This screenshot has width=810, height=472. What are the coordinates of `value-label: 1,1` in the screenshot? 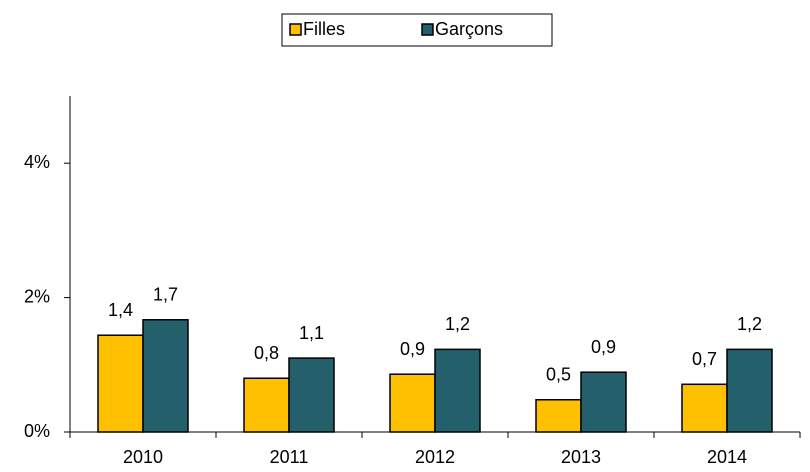 It's located at (311, 333).